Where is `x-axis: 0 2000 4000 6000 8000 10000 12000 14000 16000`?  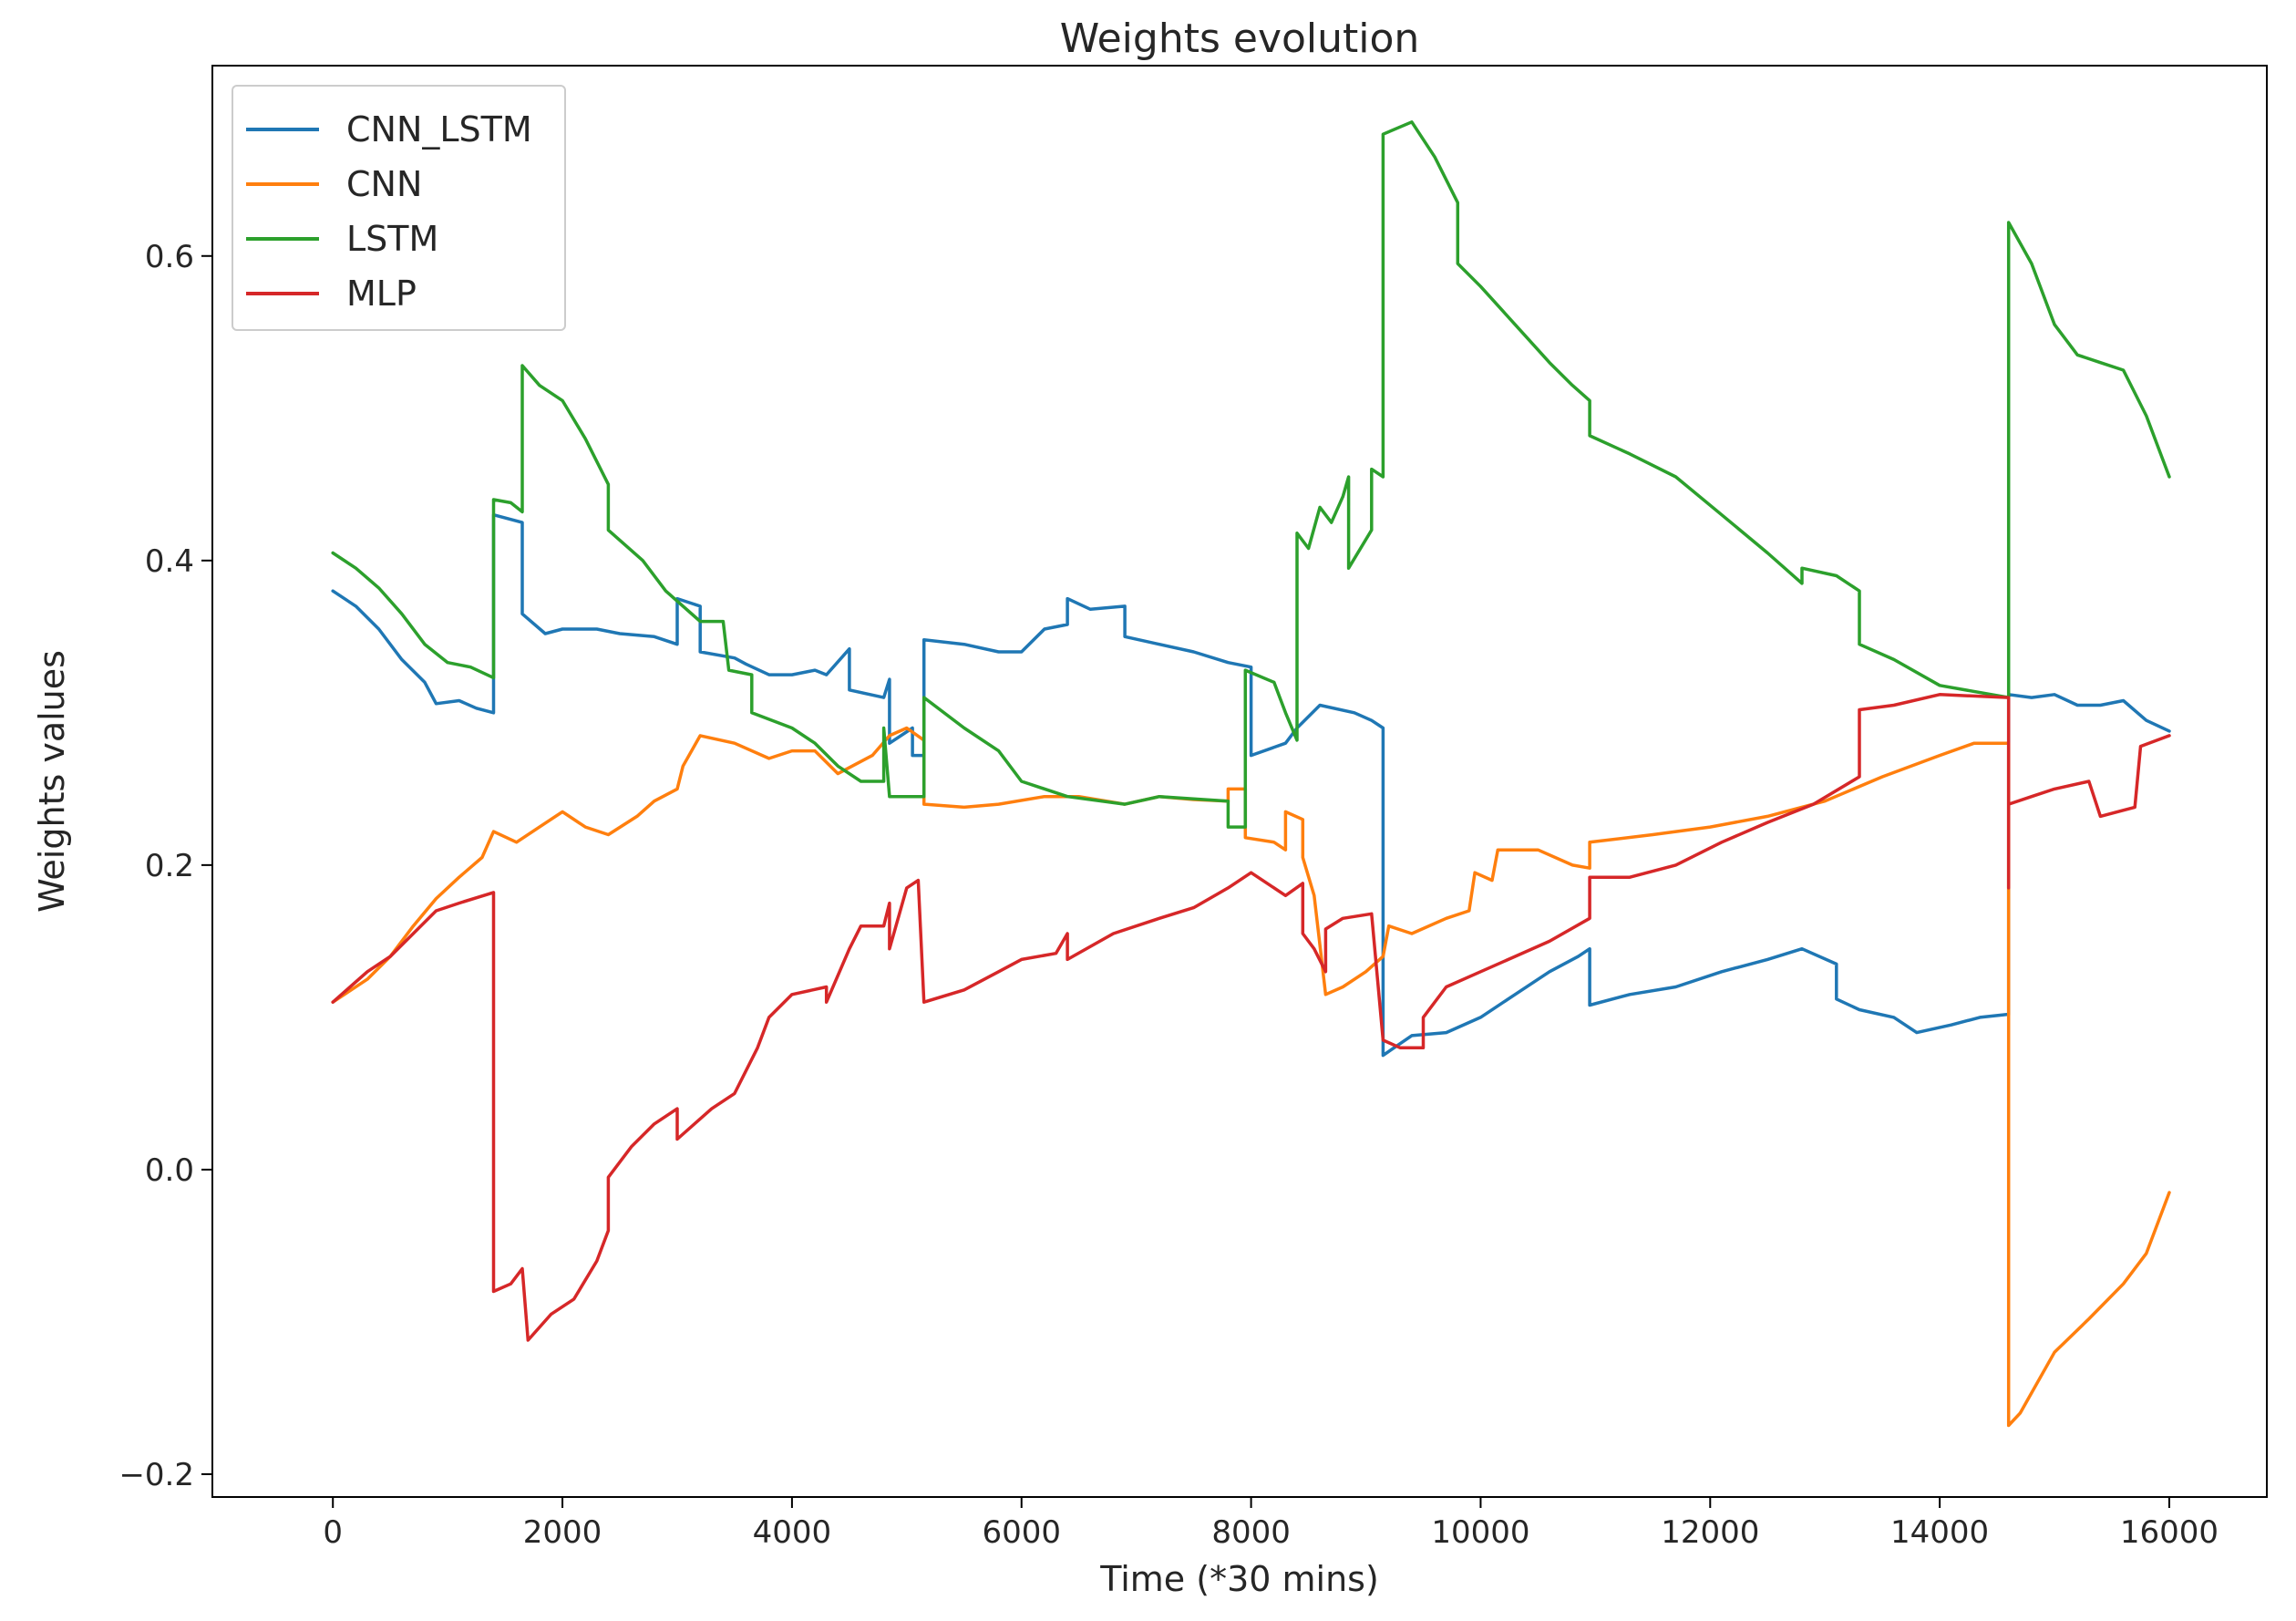 x-axis: 0 2000 4000 6000 8000 10000 12000 14000 16000 is located at coordinates (1271, 1524).